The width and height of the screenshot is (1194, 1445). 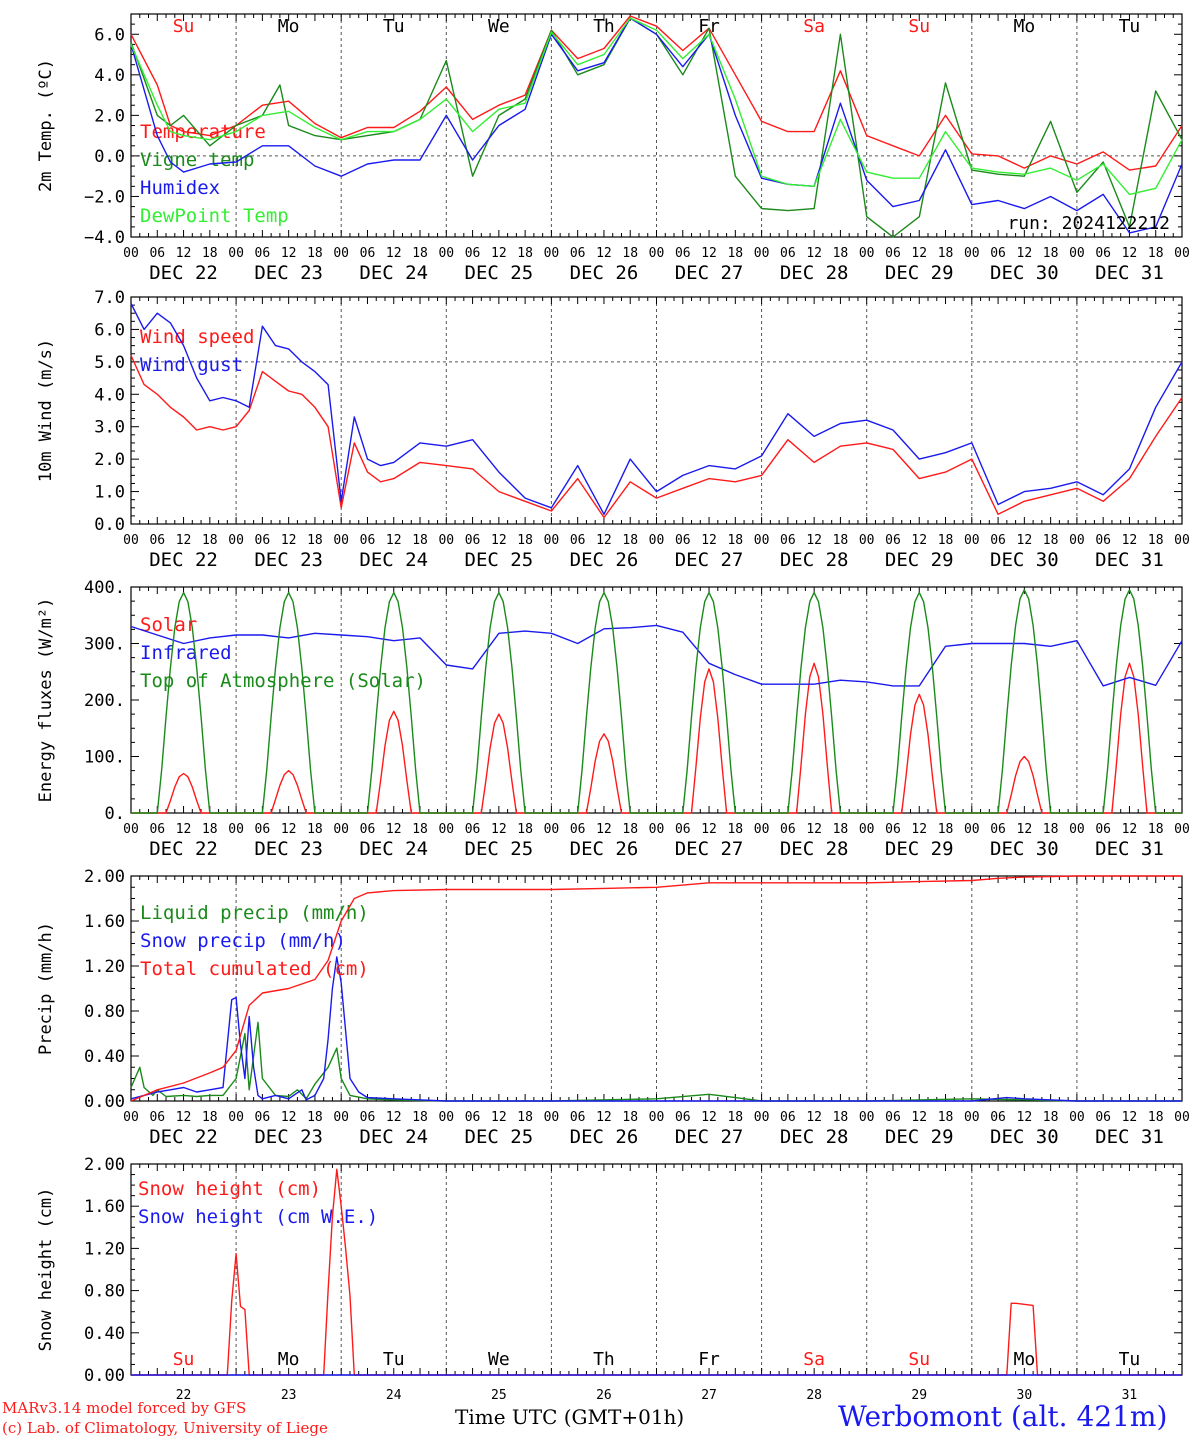 I want to click on weekday-label: Tu, so click(x=394, y=1359).